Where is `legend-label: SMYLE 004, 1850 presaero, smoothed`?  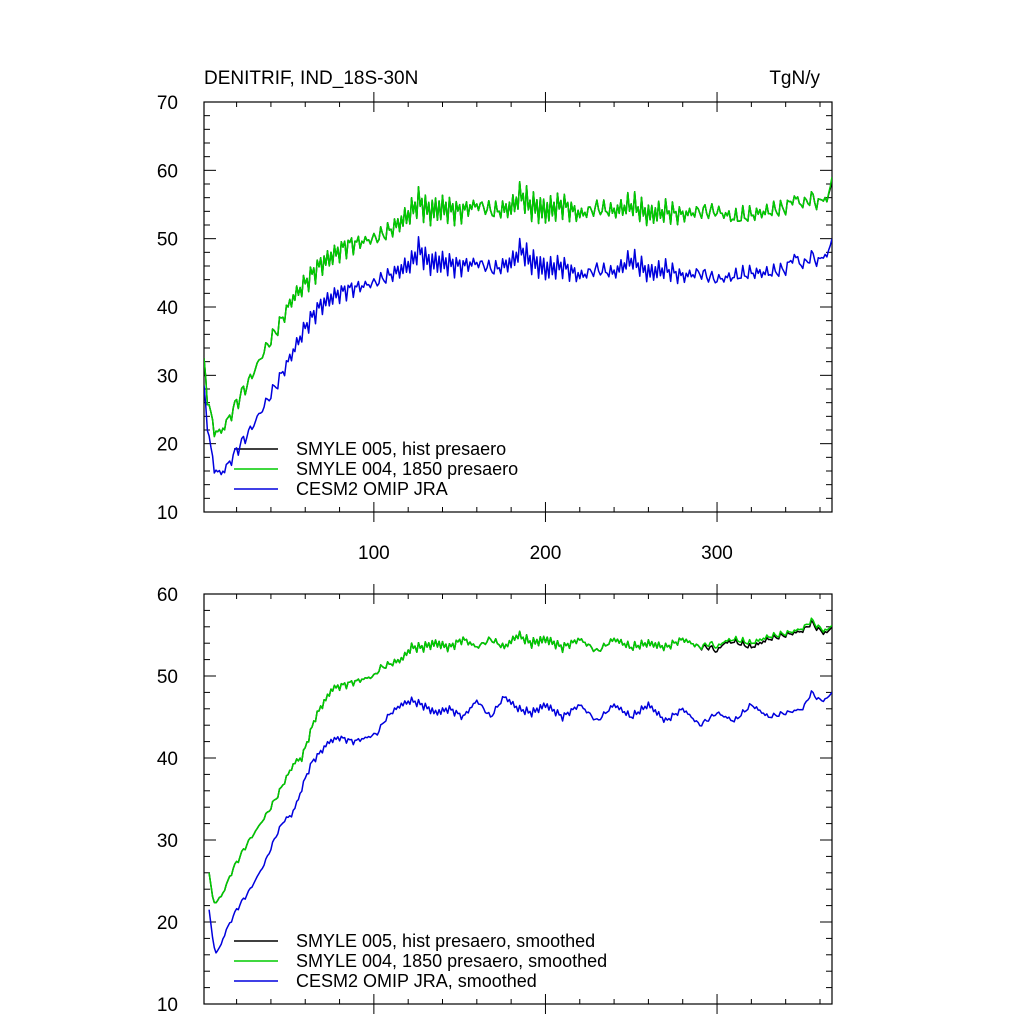
legend-label: SMYLE 004, 1850 presaero, smoothed is located at coordinates (451, 961).